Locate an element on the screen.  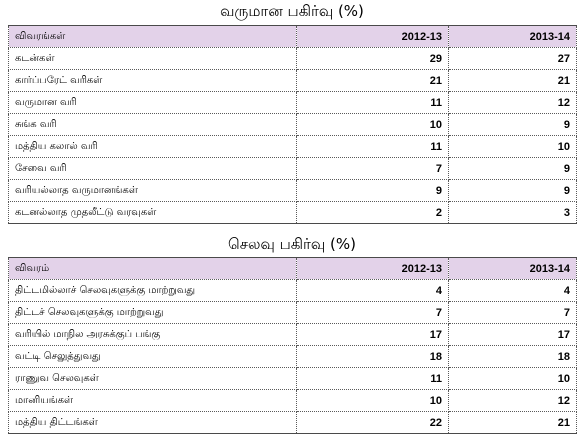
table-row: வருமான வரி 11 12 is located at coordinates (292, 102).